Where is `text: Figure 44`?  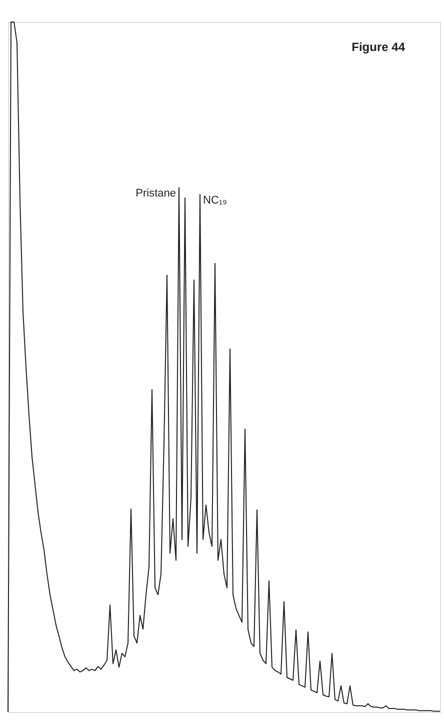
text: Figure 44 is located at coordinates (379, 47).